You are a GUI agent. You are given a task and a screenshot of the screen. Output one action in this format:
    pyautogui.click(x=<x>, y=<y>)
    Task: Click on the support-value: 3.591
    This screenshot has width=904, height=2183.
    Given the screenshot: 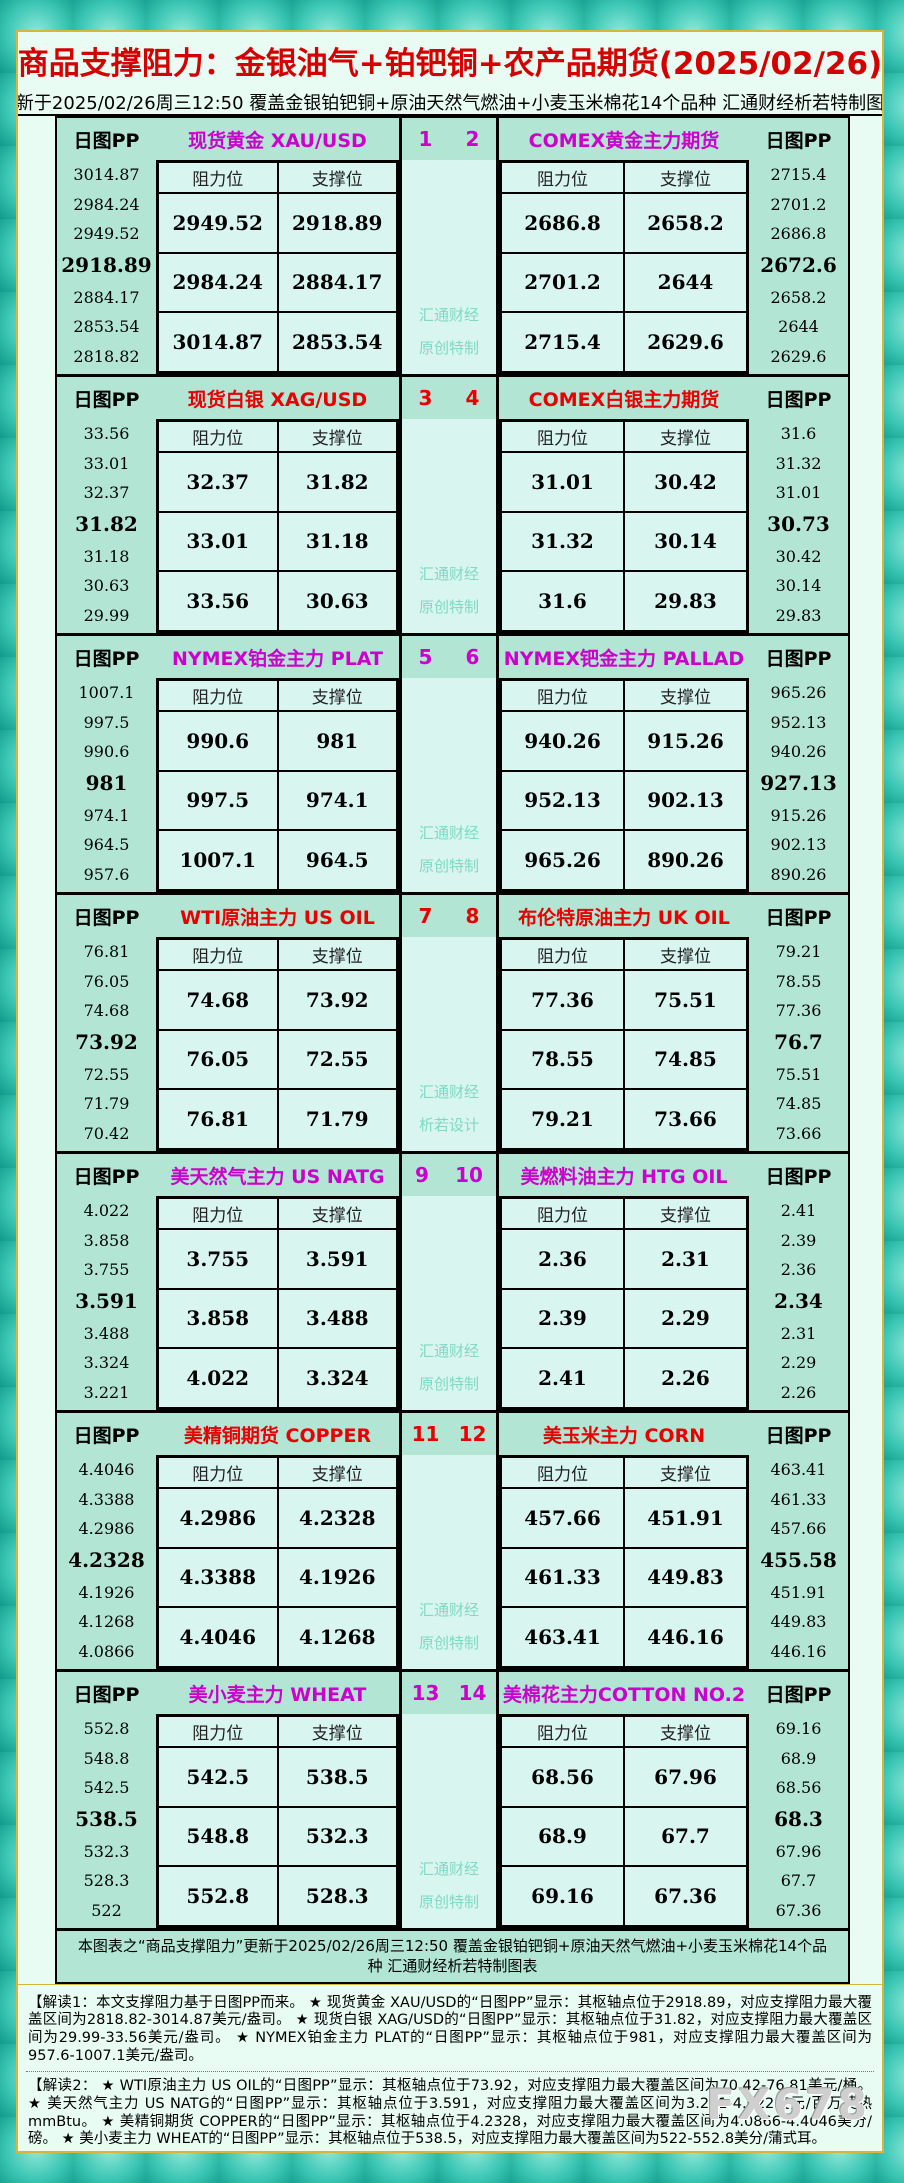 What is the action you would take?
    pyautogui.click(x=337, y=1259)
    